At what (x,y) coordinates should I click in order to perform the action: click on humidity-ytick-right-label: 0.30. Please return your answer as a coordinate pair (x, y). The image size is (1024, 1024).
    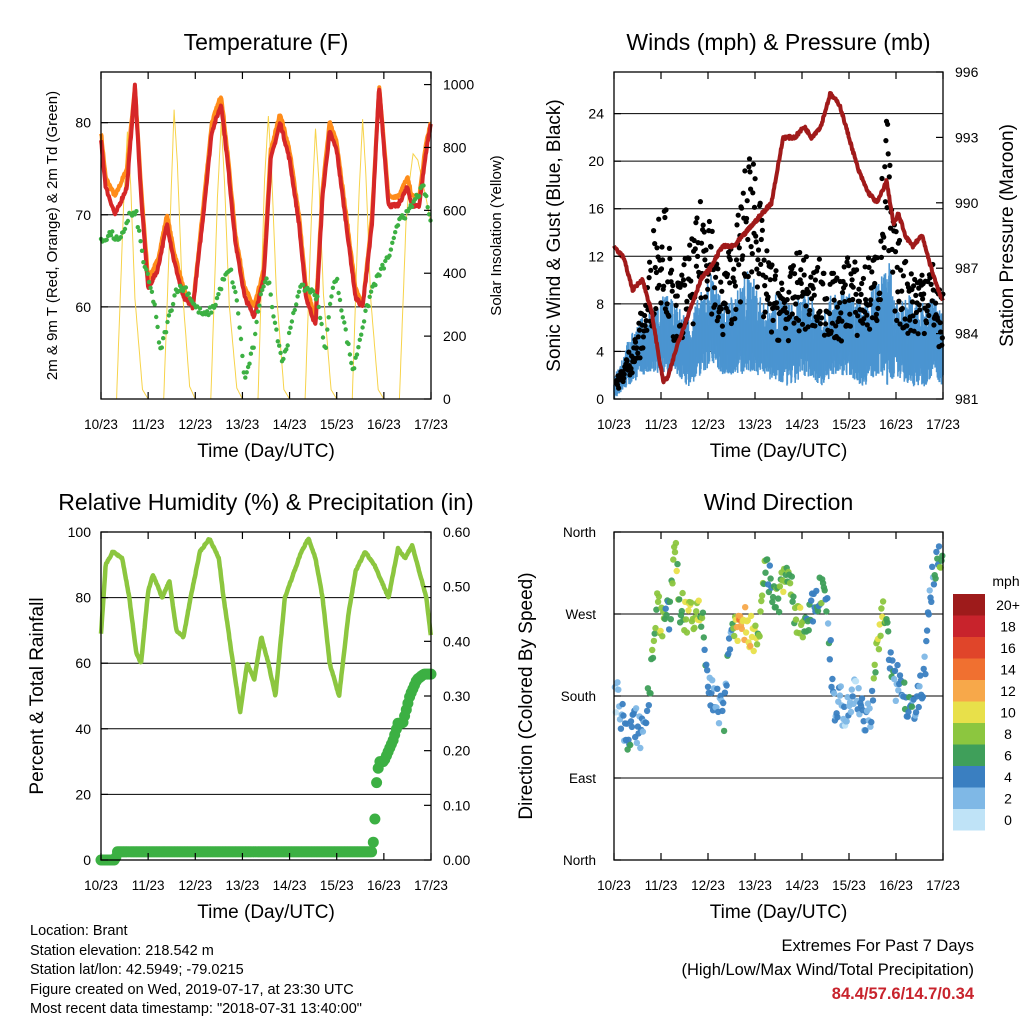
    Looking at the image, I should click on (456, 696).